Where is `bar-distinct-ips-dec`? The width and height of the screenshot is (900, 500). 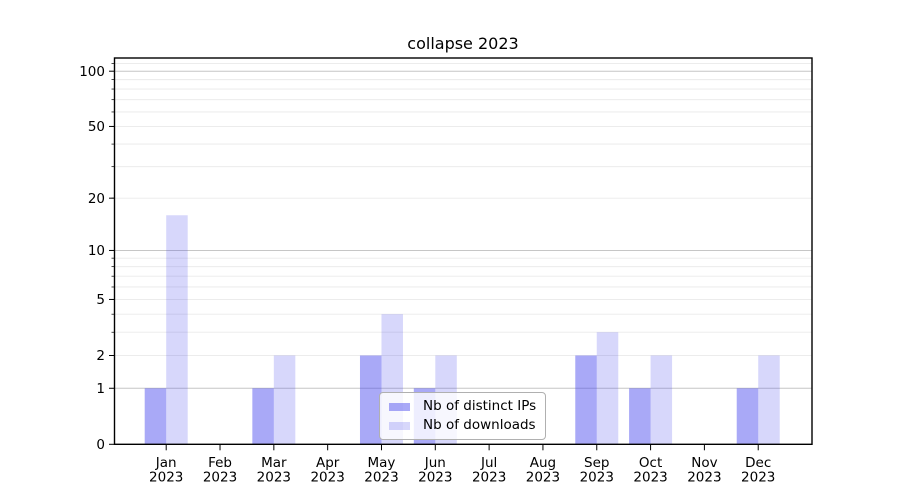
bar-distinct-ips-dec is located at coordinates (747, 416).